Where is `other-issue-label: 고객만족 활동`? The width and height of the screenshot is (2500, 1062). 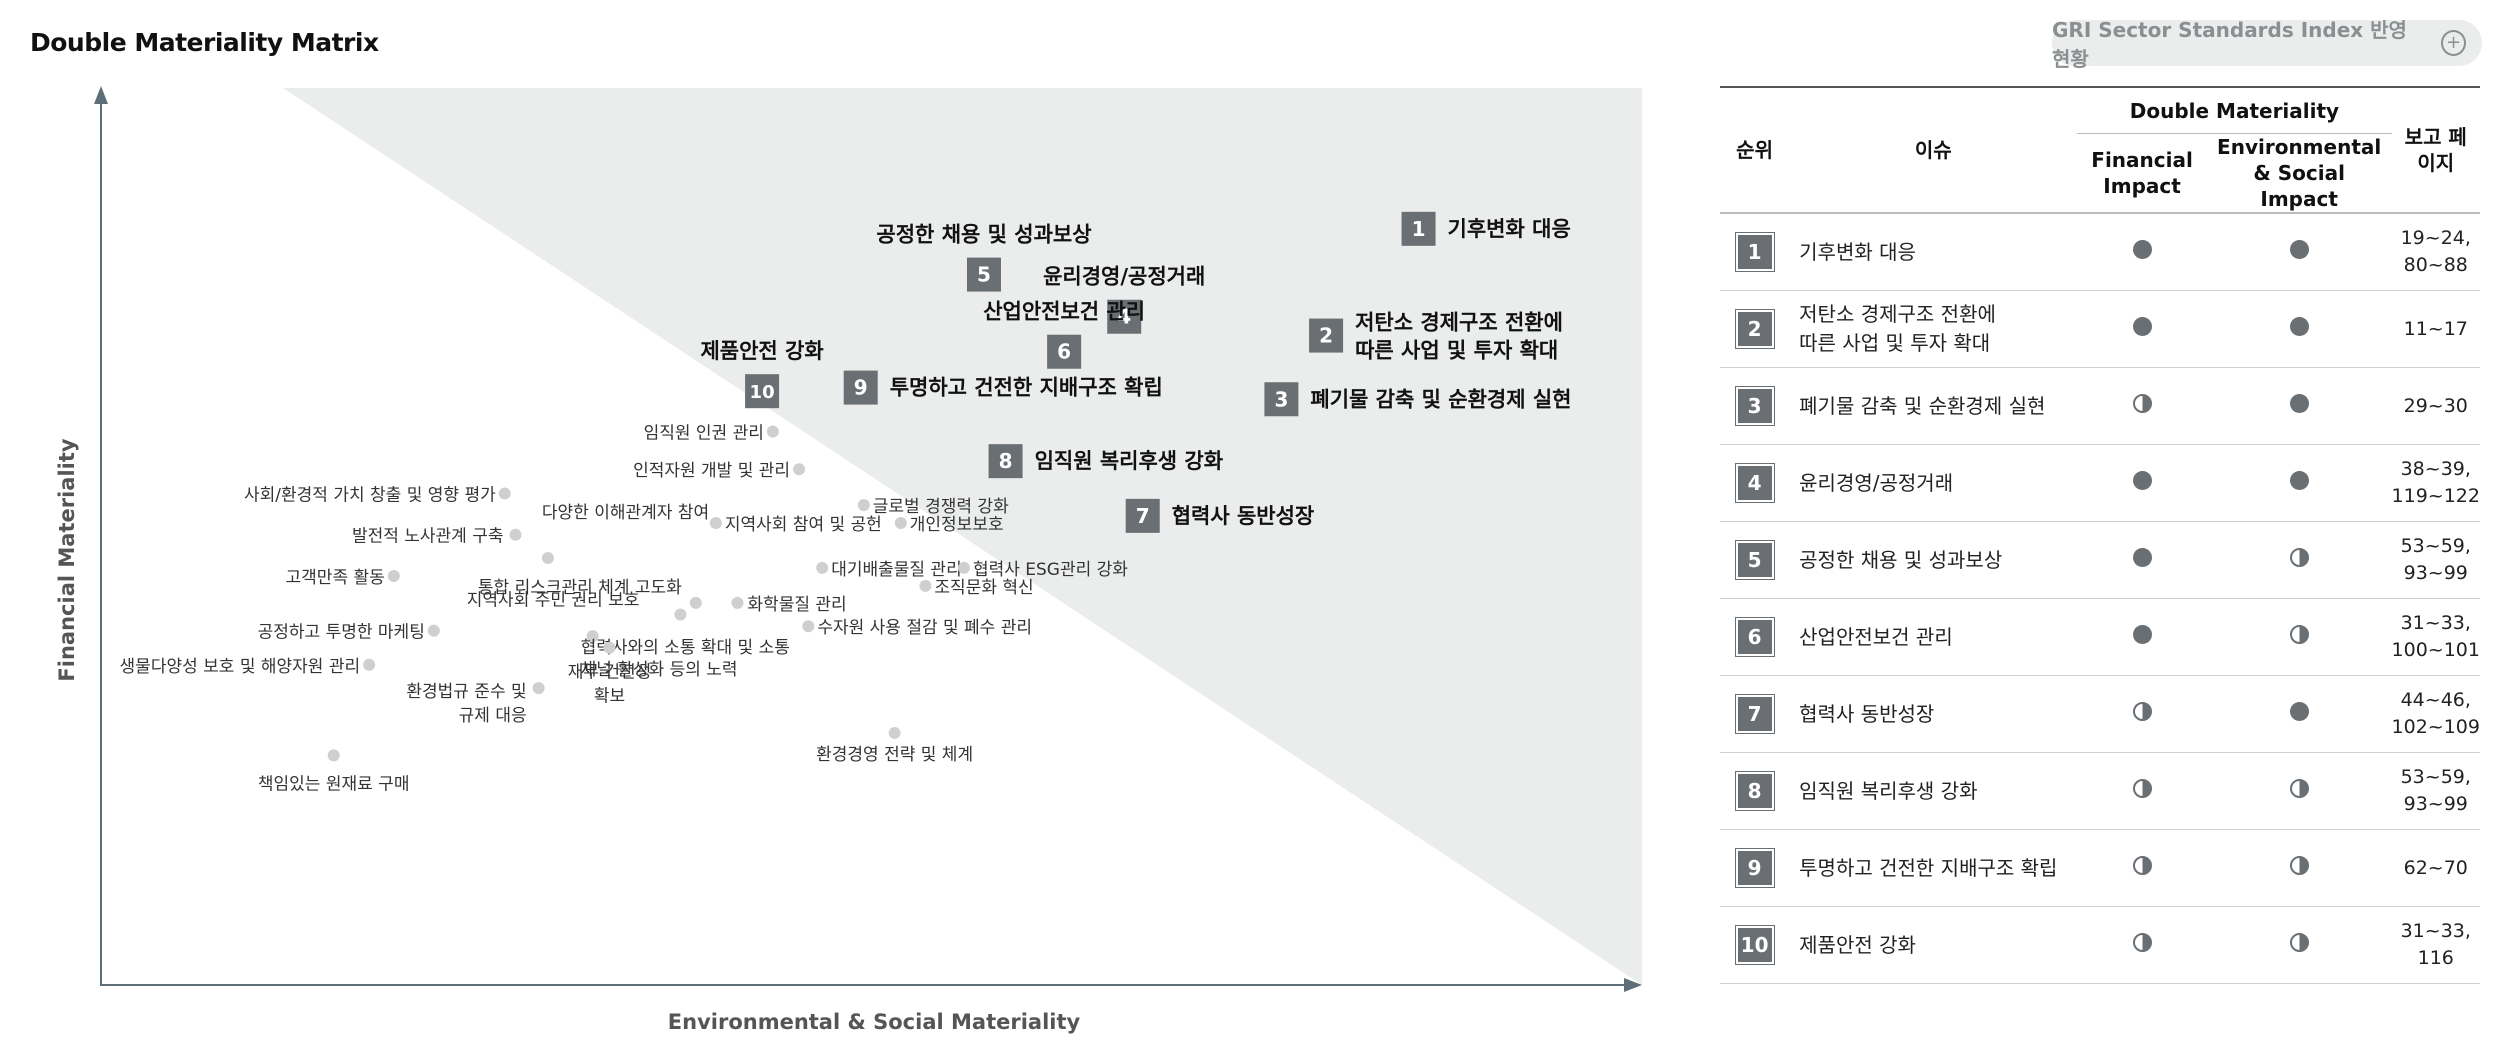 other-issue-label: 고객만족 활동 is located at coordinates (335, 578).